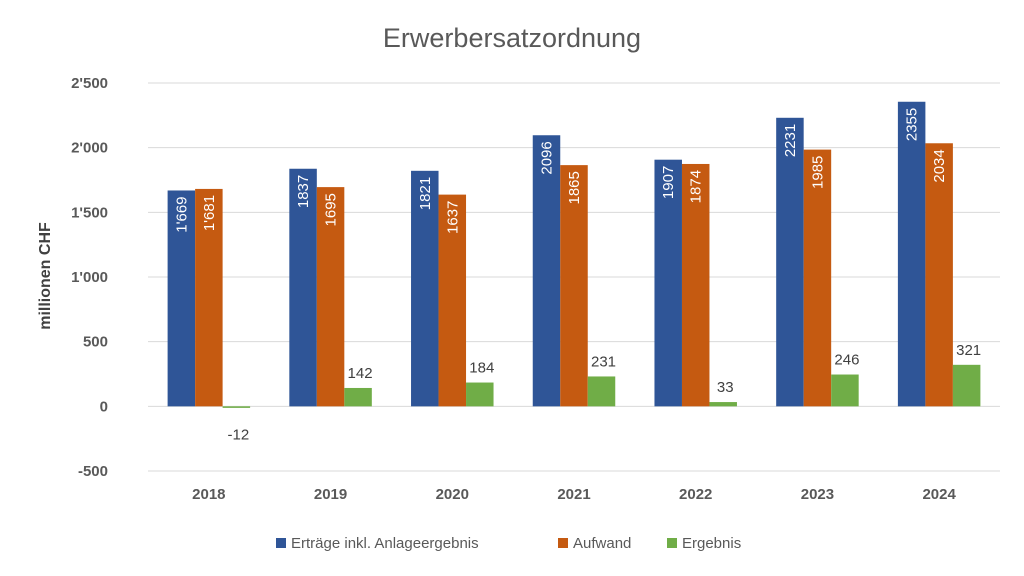 Image resolution: width=1024 pixels, height=576 pixels. I want to click on data-label: 1637, so click(452, 217).